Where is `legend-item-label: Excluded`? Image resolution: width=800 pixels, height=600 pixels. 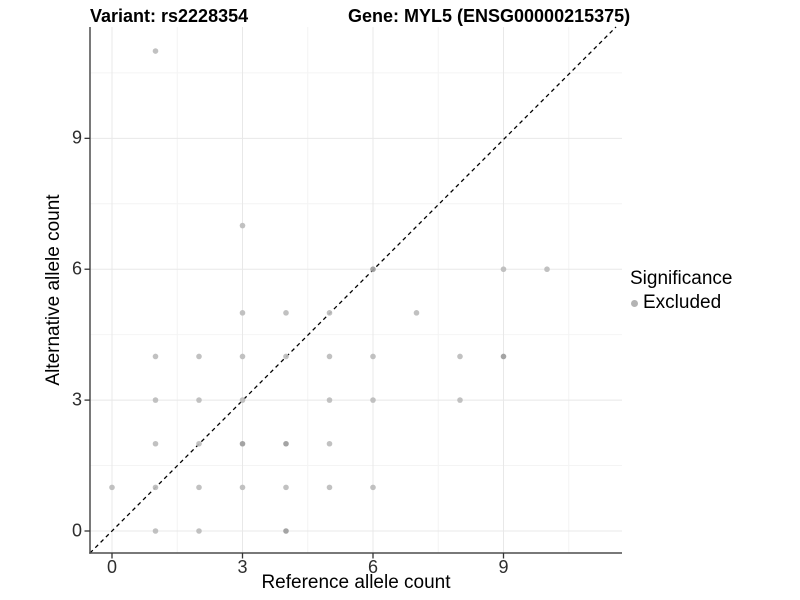
legend-item-label: Excluded is located at coordinates (682, 302).